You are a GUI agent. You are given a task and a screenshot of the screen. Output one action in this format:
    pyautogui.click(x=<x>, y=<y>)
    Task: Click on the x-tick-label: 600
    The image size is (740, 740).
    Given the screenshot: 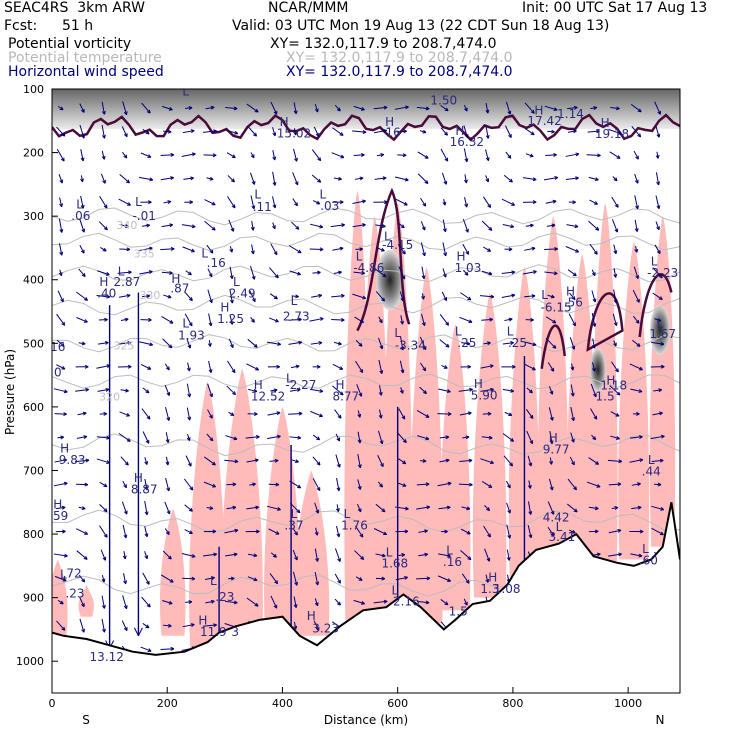 What is the action you would take?
    pyautogui.click(x=397, y=703)
    